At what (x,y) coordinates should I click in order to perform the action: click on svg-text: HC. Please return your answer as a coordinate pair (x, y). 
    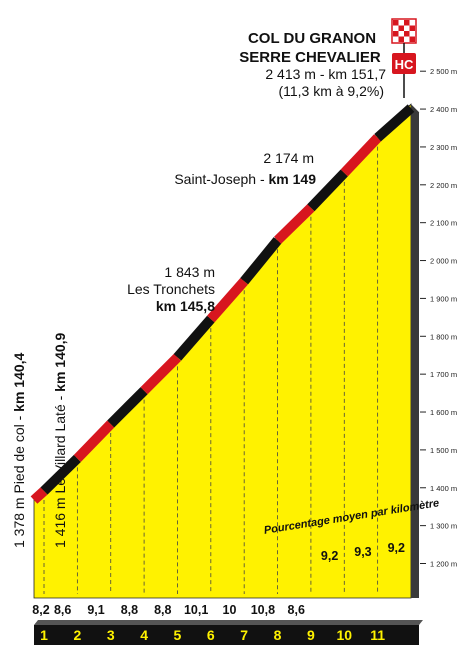
    Looking at the image, I should click on (404, 64).